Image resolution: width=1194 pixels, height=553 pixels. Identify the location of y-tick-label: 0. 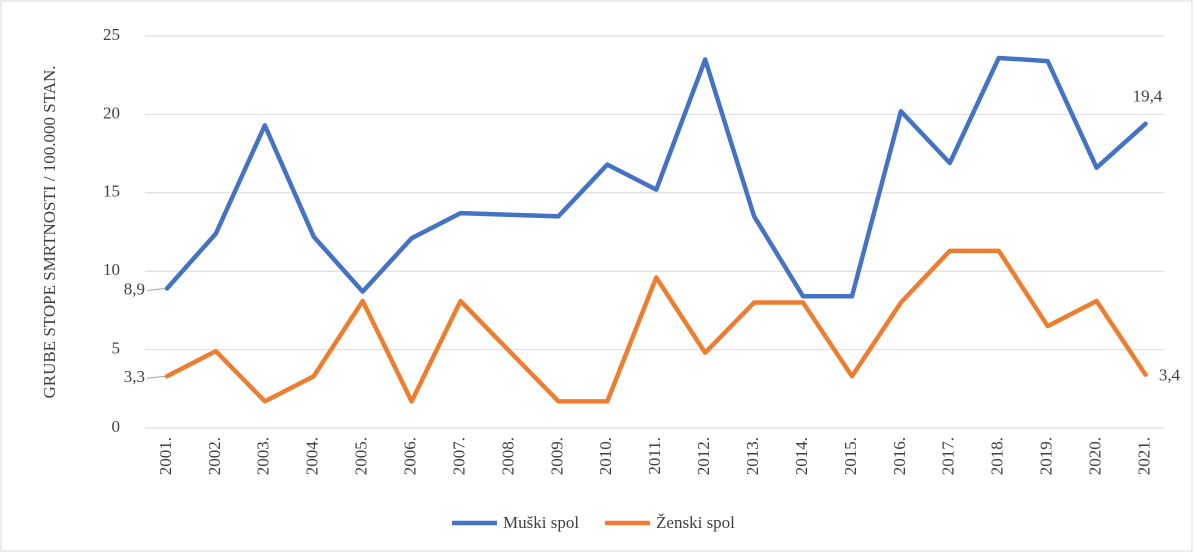
(116, 426).